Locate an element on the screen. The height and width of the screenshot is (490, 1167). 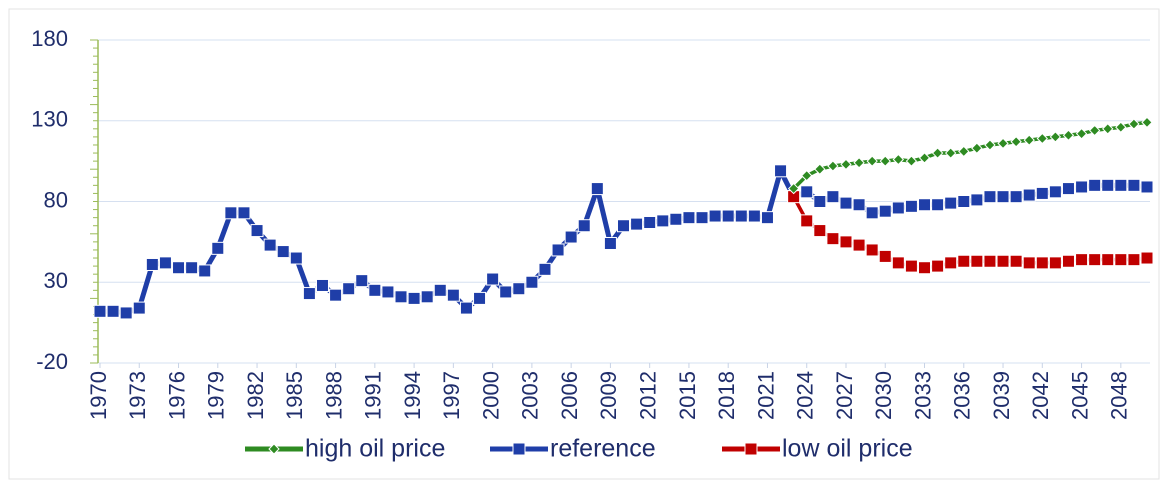
x-tick-label: 2003 is located at coordinates (530, 395).